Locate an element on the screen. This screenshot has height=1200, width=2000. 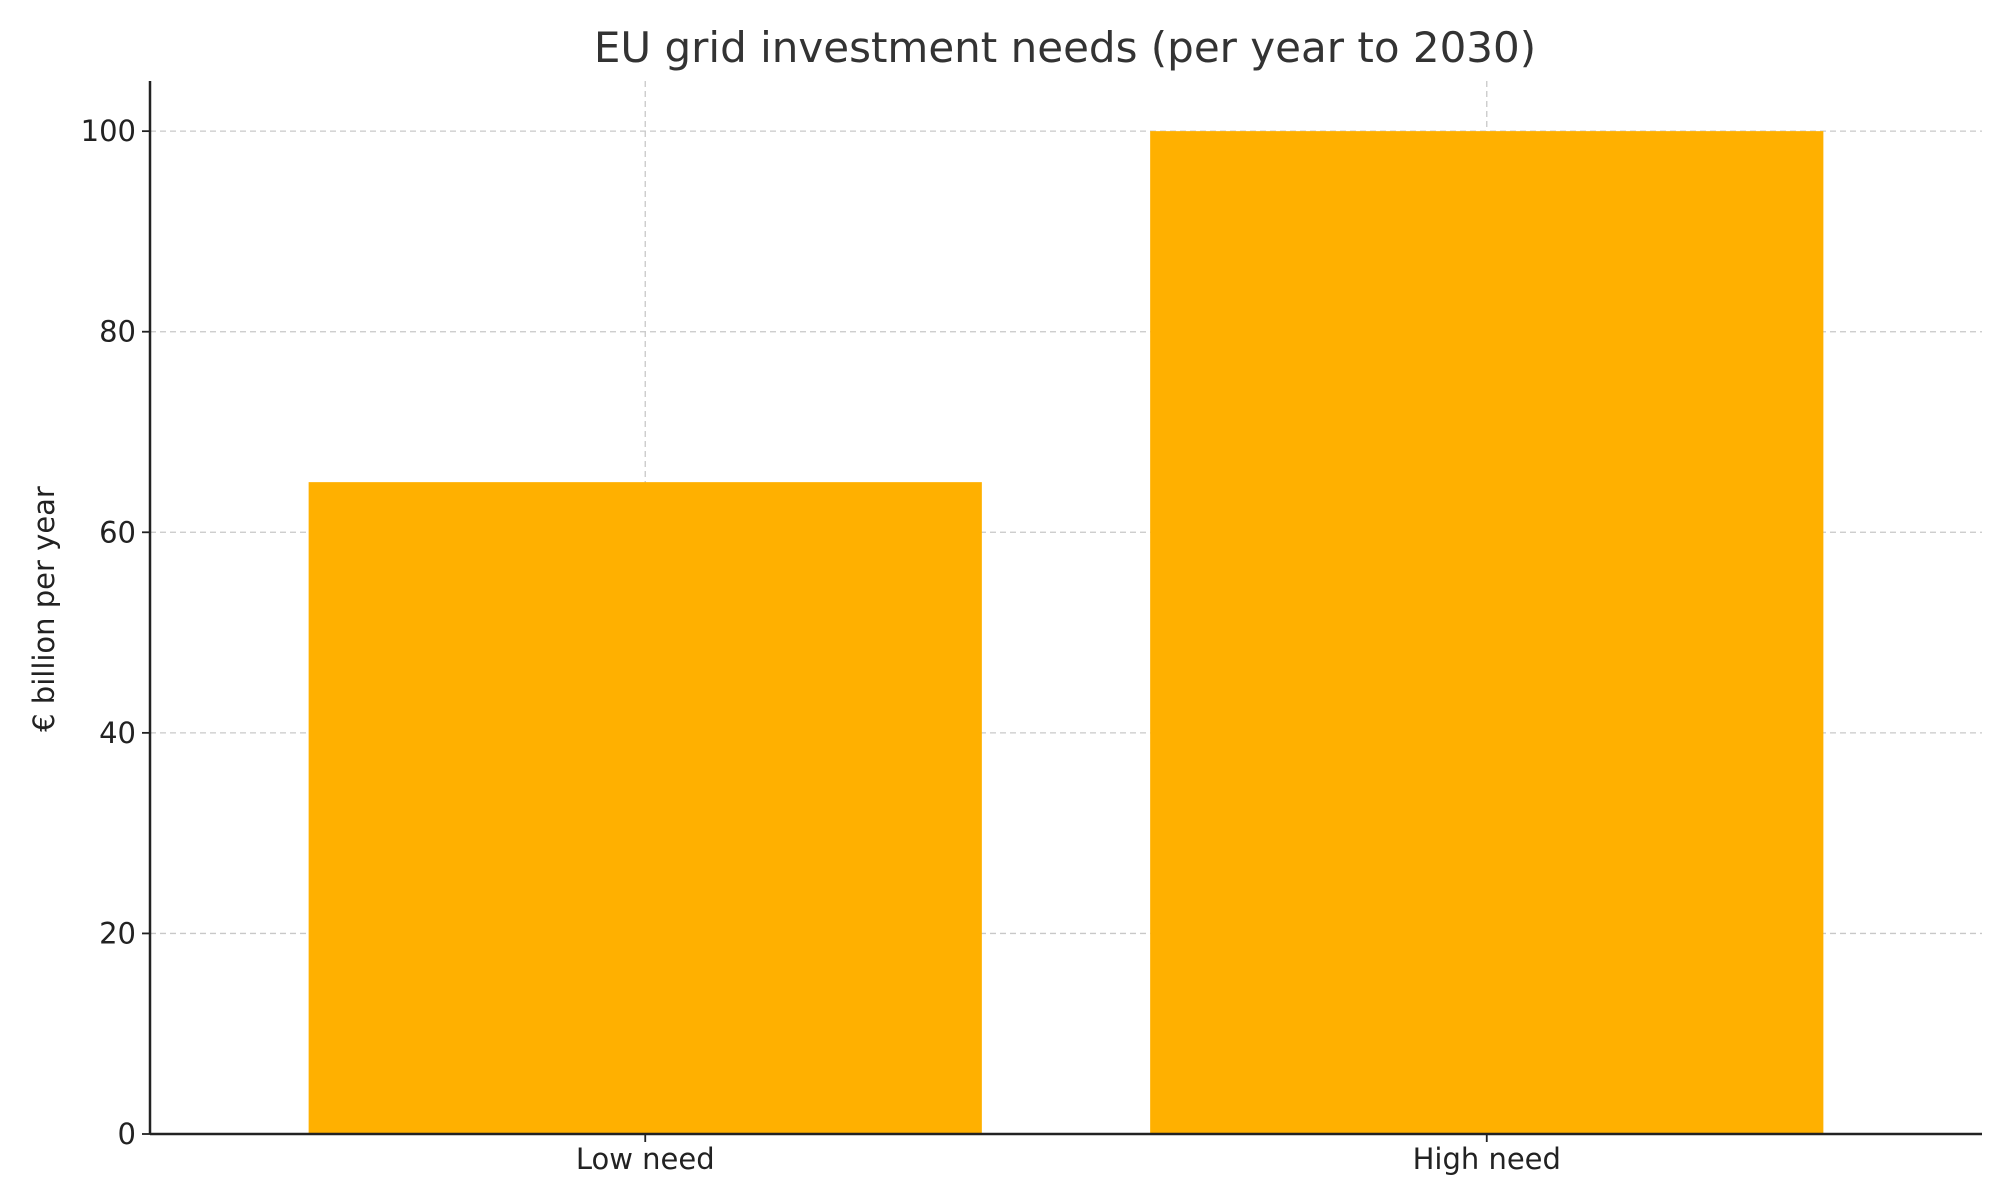
y-tick-label: 100 is located at coordinates (108, 131).